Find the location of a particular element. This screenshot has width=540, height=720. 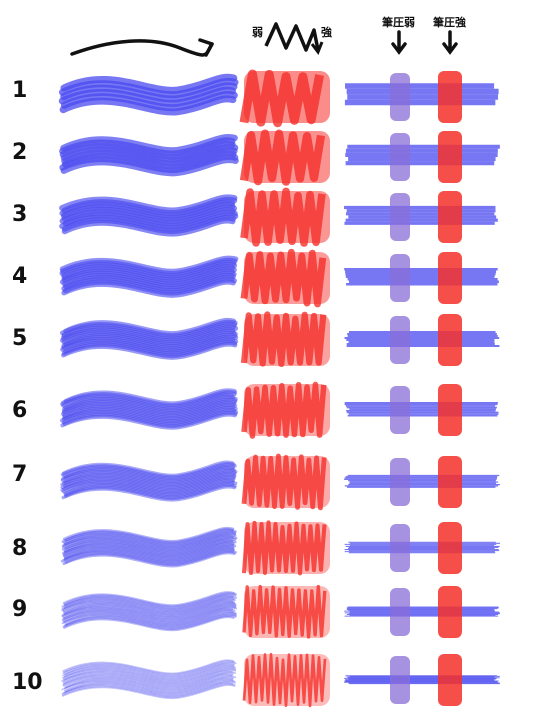

weak-label: 弱 is located at coordinates (257, 32).